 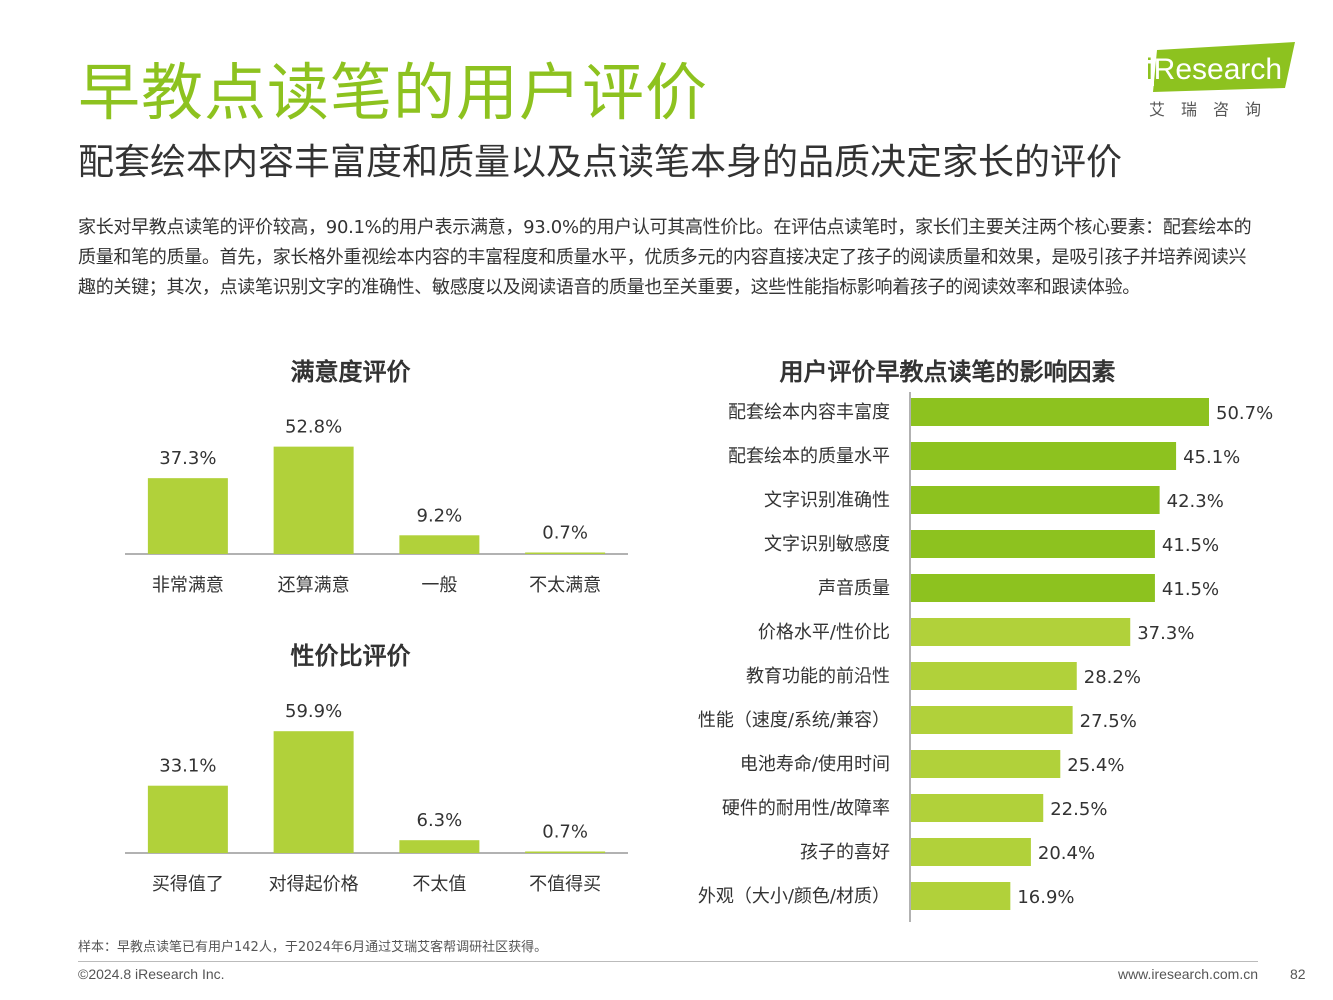 What do you see at coordinates (440, 515) in the screenshot?
I see `satisfaction-value-label-3: 9.2%` at bounding box center [440, 515].